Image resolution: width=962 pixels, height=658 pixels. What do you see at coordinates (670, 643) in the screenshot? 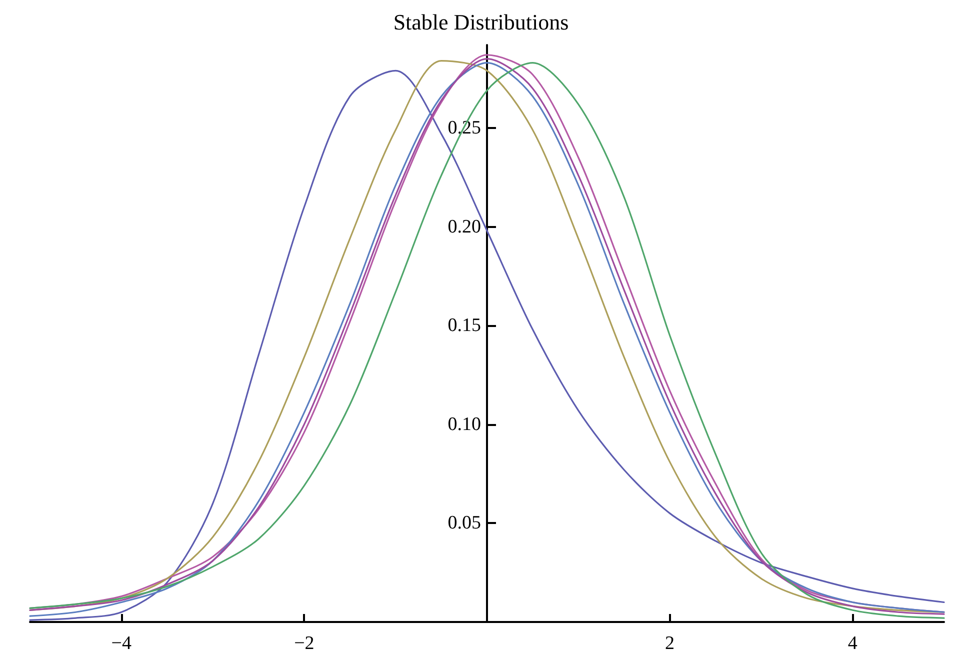
I see `x-tick-label: 2` at bounding box center [670, 643].